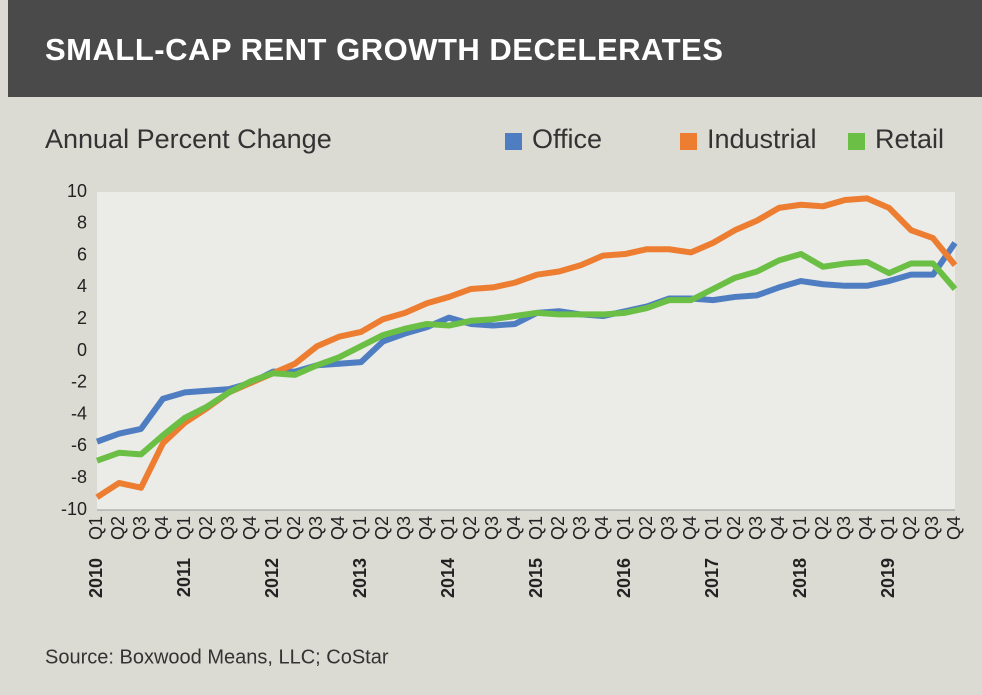 The height and width of the screenshot is (695, 982). What do you see at coordinates (96, 578) in the screenshot?
I see `year-label: 2010` at bounding box center [96, 578].